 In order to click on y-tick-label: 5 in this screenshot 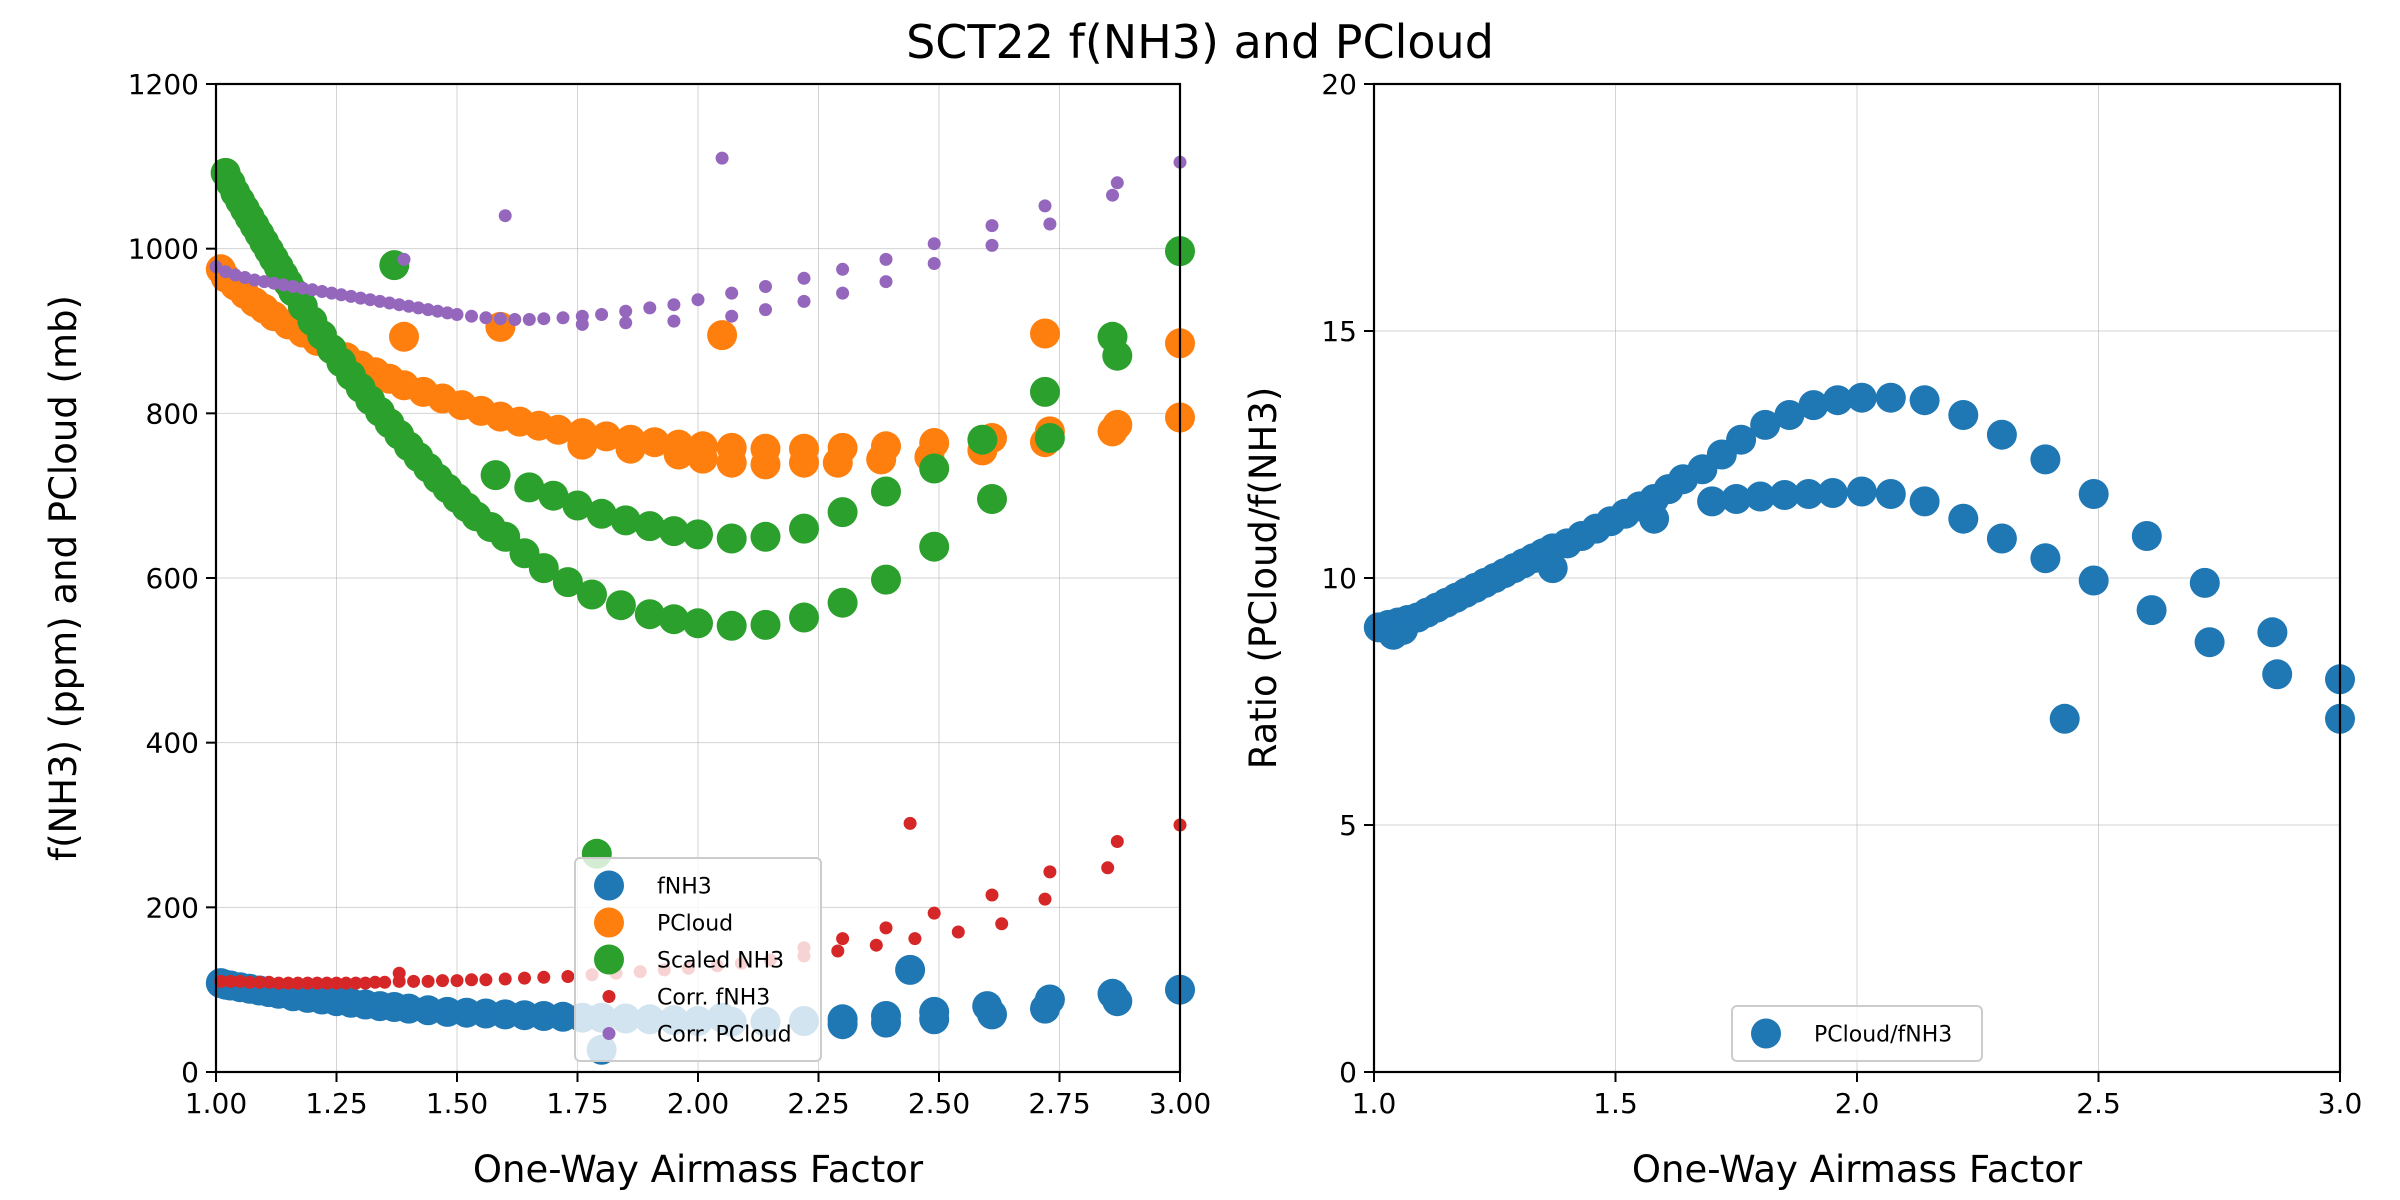, I will do `click(1348, 825)`.